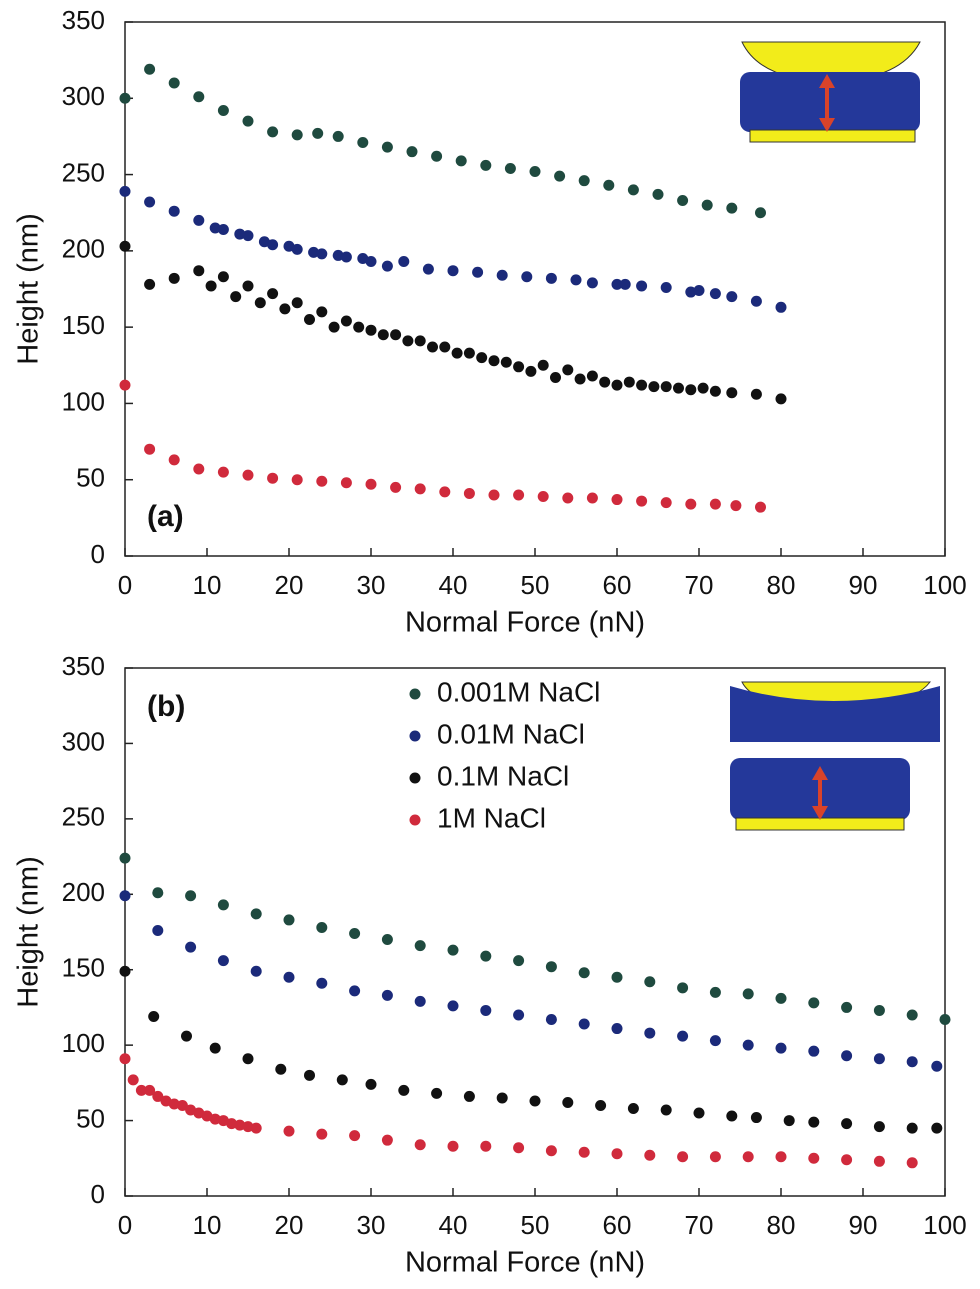  Describe the element at coordinates (617, 585) in the screenshot. I see `x-tick-label: 60` at that location.